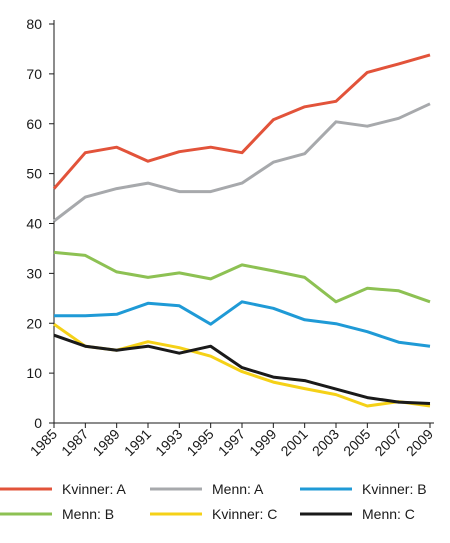 This screenshot has width=450, height=543. What do you see at coordinates (199, 442) in the screenshot?
I see `x-tick-label: 1995` at bounding box center [199, 442].